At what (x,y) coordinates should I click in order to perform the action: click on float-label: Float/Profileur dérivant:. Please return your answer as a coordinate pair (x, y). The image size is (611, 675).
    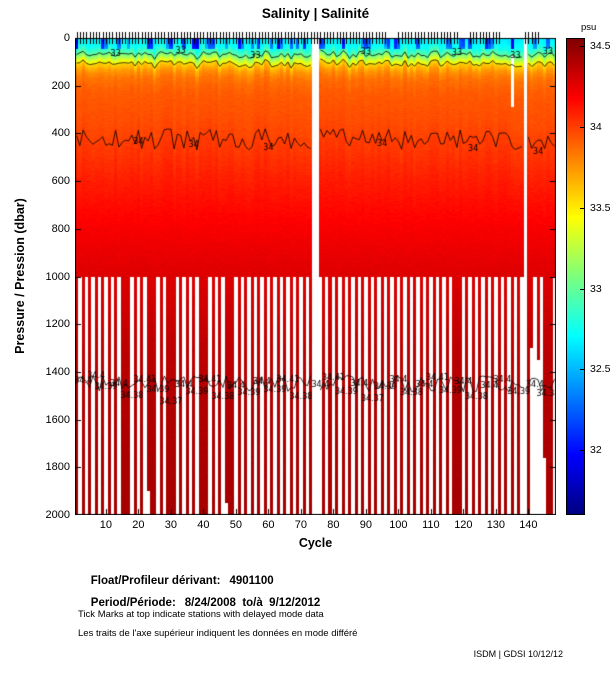
    Looking at the image, I should click on (155, 581).